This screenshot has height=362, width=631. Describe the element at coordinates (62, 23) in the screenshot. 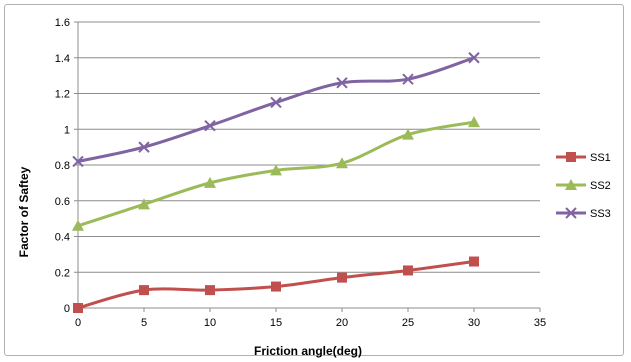

I see `y-tick-label: 1.6` at that location.